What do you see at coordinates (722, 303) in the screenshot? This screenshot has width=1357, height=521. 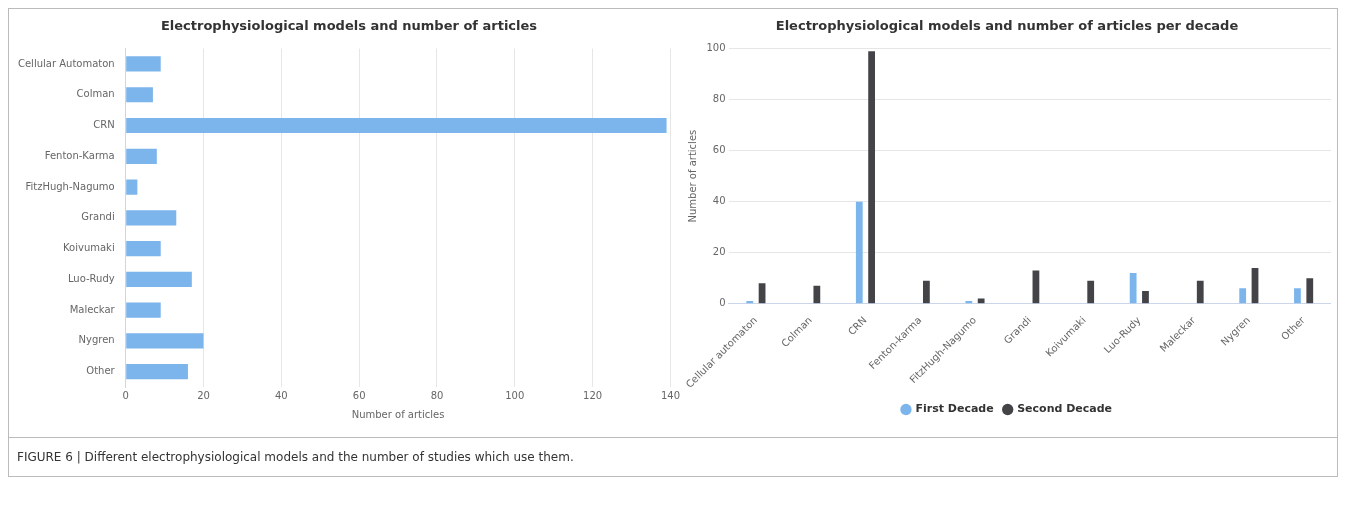 I see `y-tick-label: 0` at bounding box center [722, 303].